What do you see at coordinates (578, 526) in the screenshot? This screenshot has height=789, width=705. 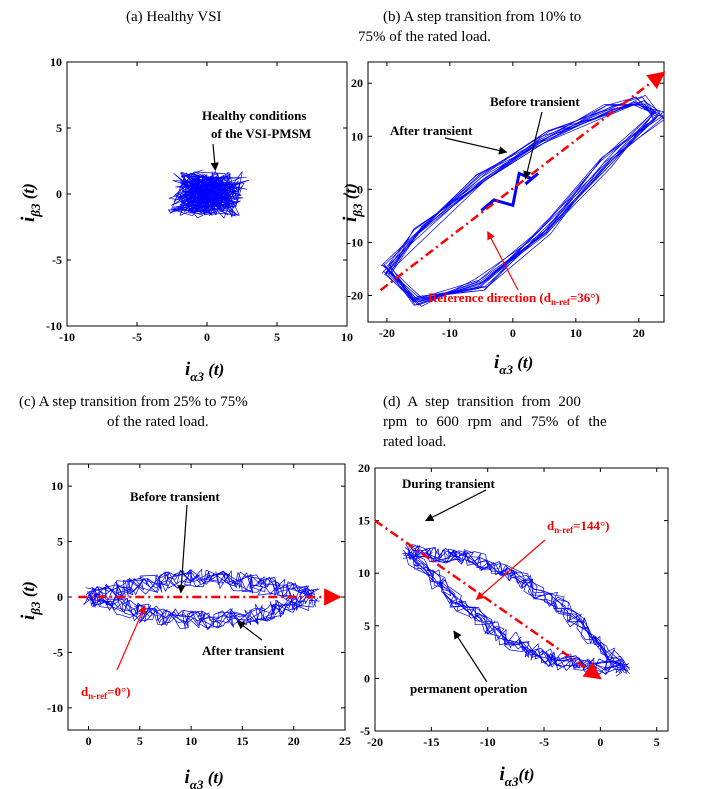 I see `annotation-text: dn-ref=144°)` at bounding box center [578, 526].